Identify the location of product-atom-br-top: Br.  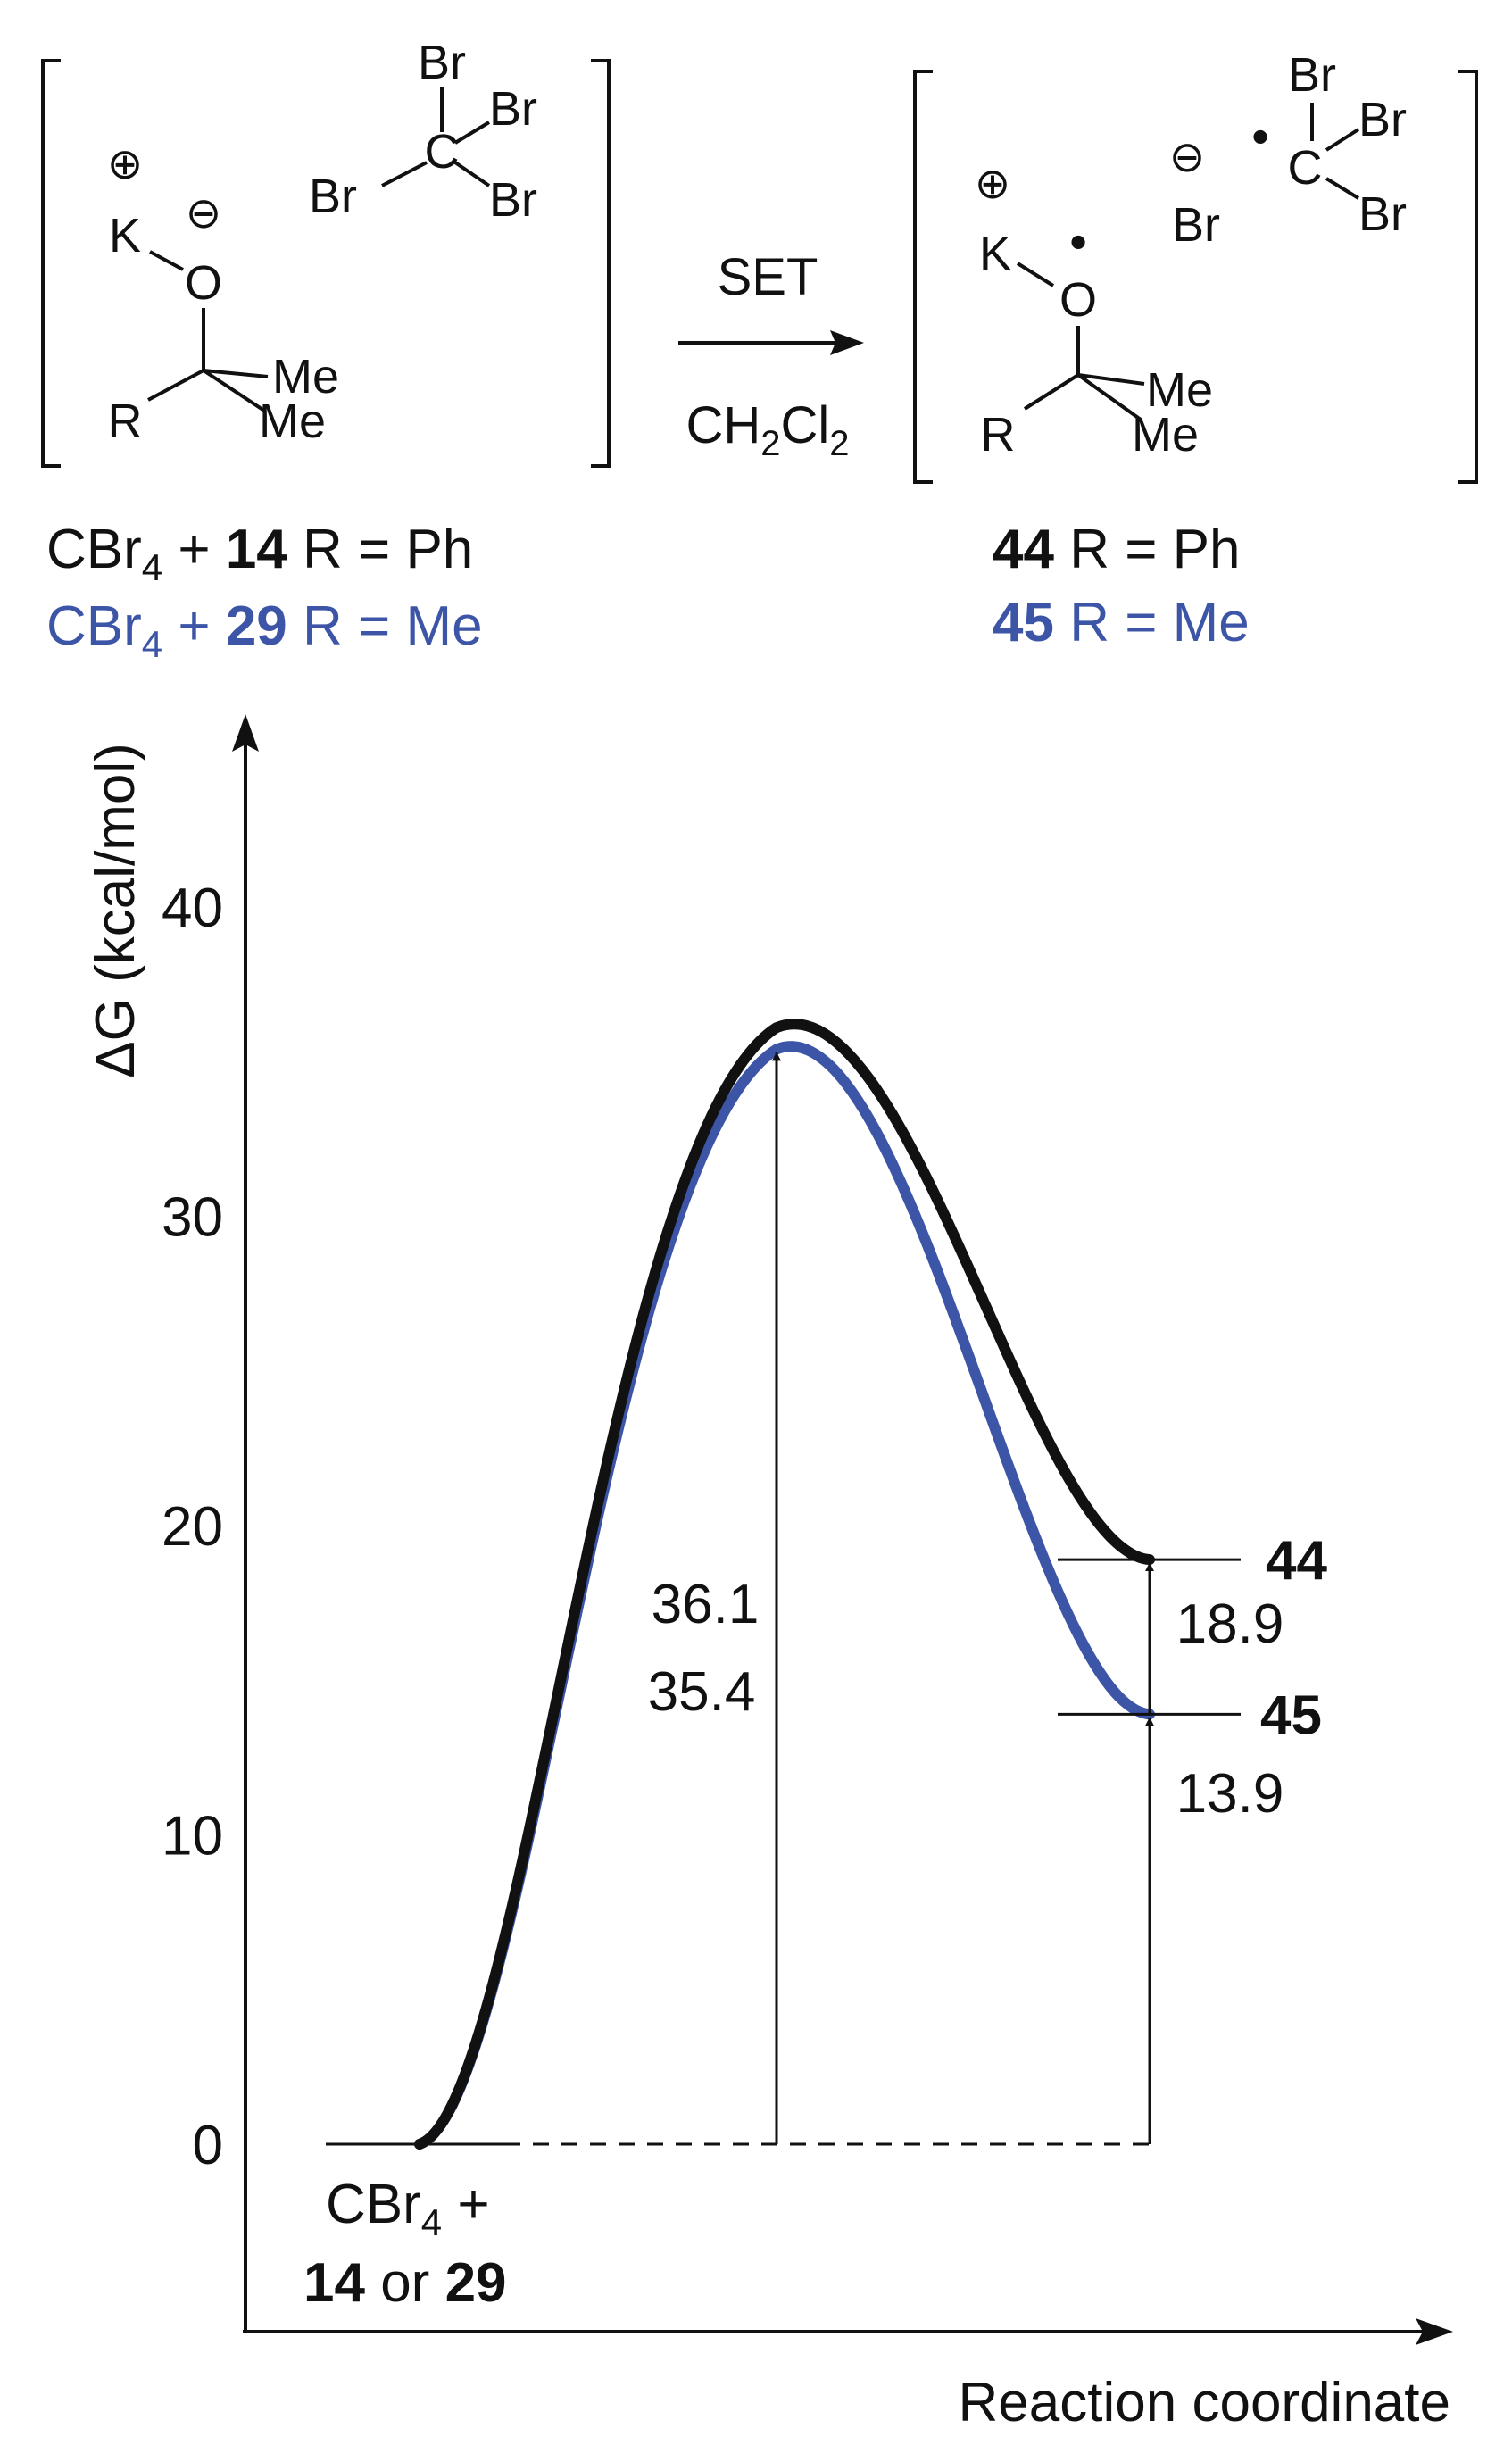
(1312, 75).